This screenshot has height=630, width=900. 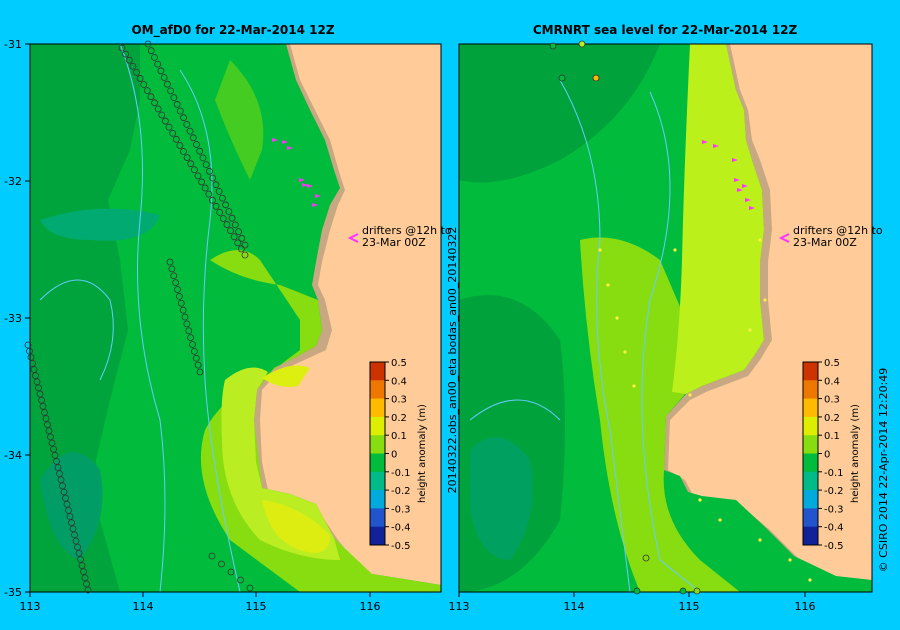 What do you see at coordinates (399, 418) in the screenshot?
I see `colorbar-tick-label: 0.2` at bounding box center [399, 418].